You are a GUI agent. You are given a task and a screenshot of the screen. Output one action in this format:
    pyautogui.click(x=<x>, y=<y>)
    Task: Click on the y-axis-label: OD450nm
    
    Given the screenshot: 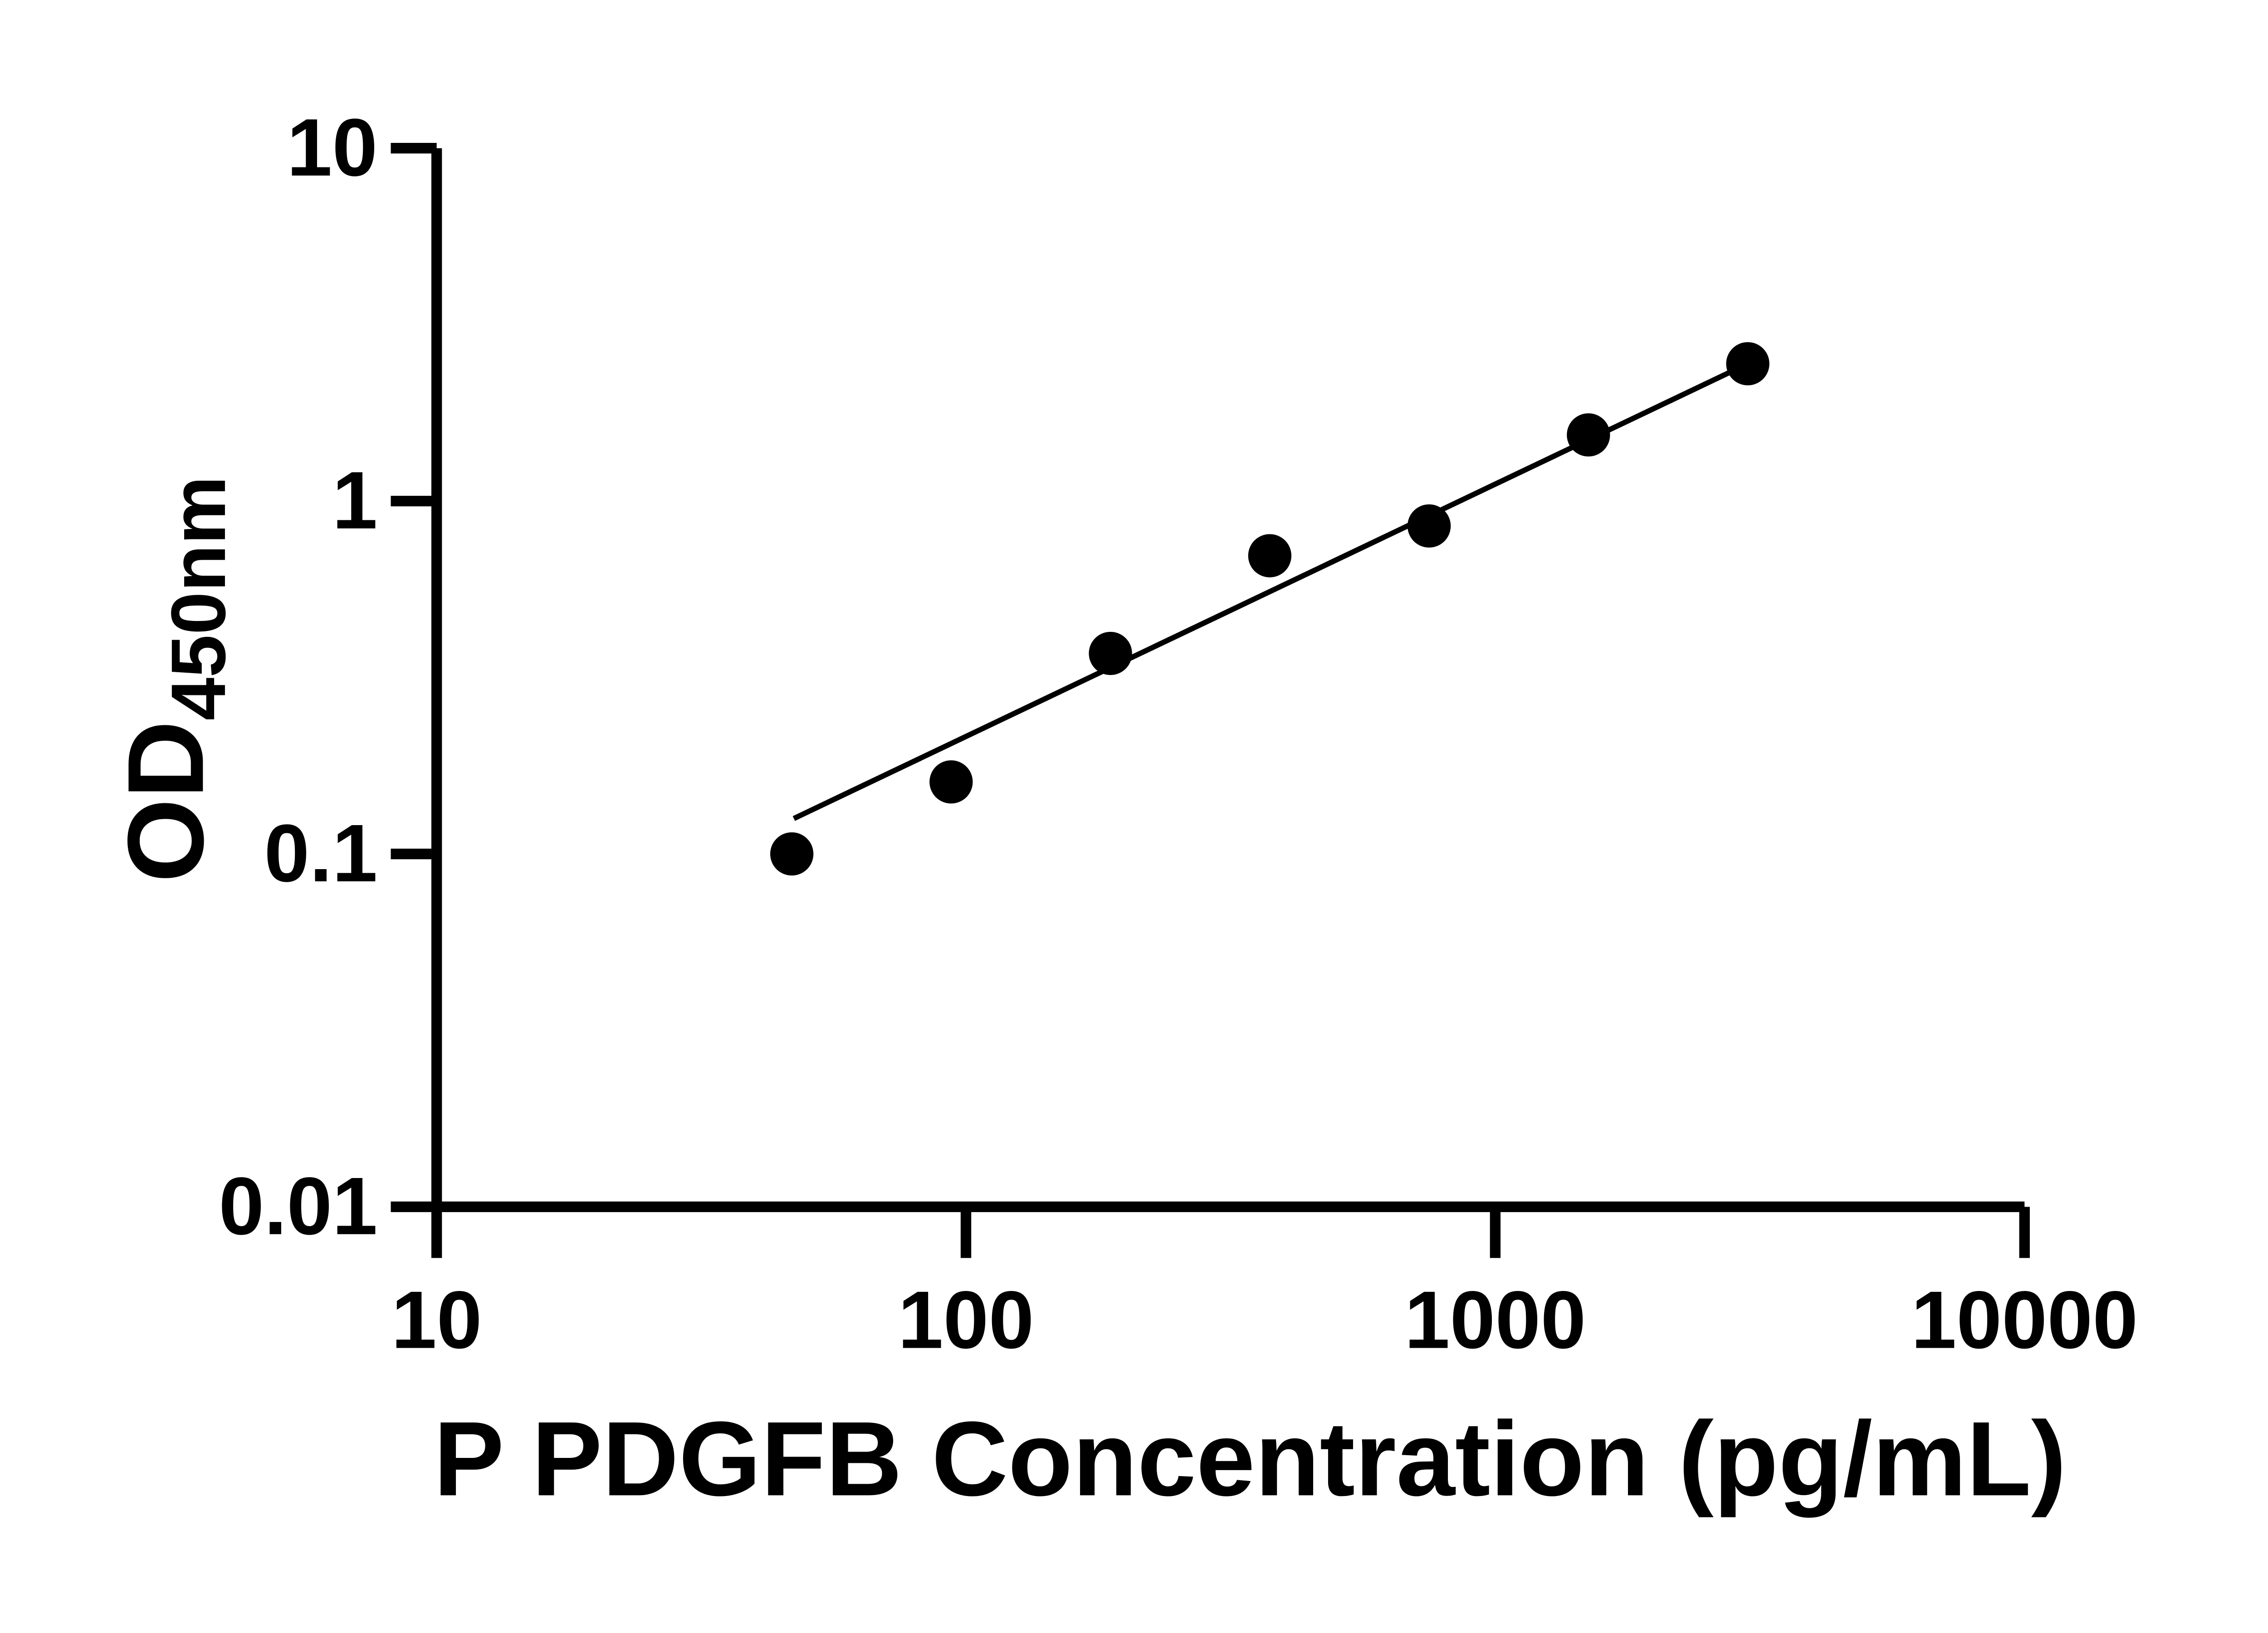 What is the action you would take?
    pyautogui.click(x=174, y=679)
    